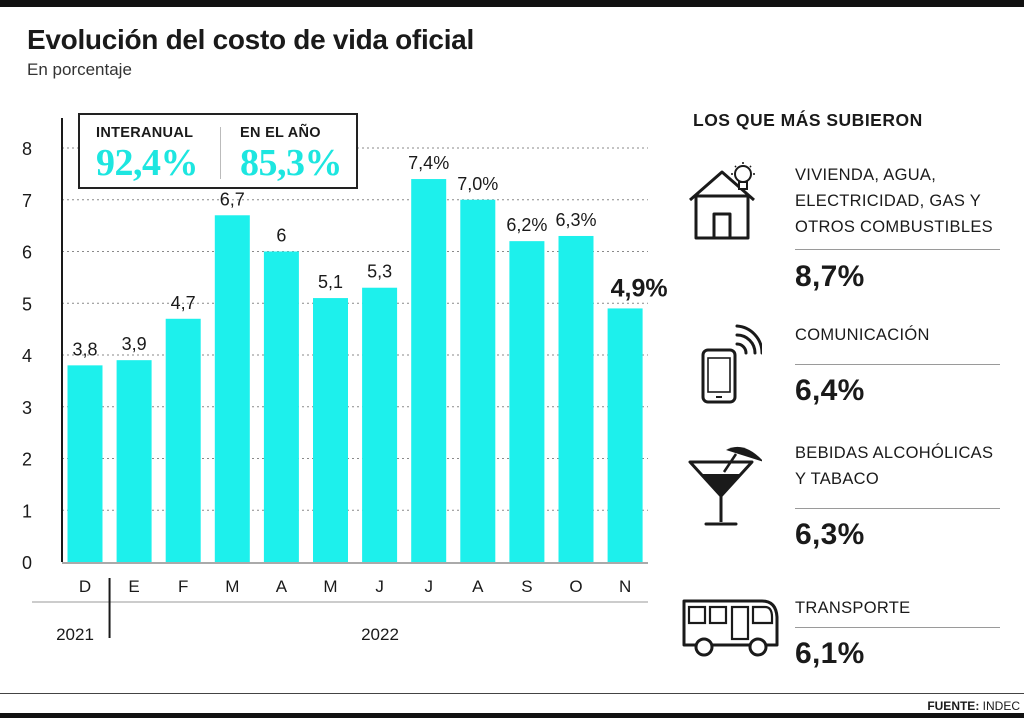  Describe the element at coordinates (731, 364) in the screenshot. I see `phone-signal-icon` at that location.